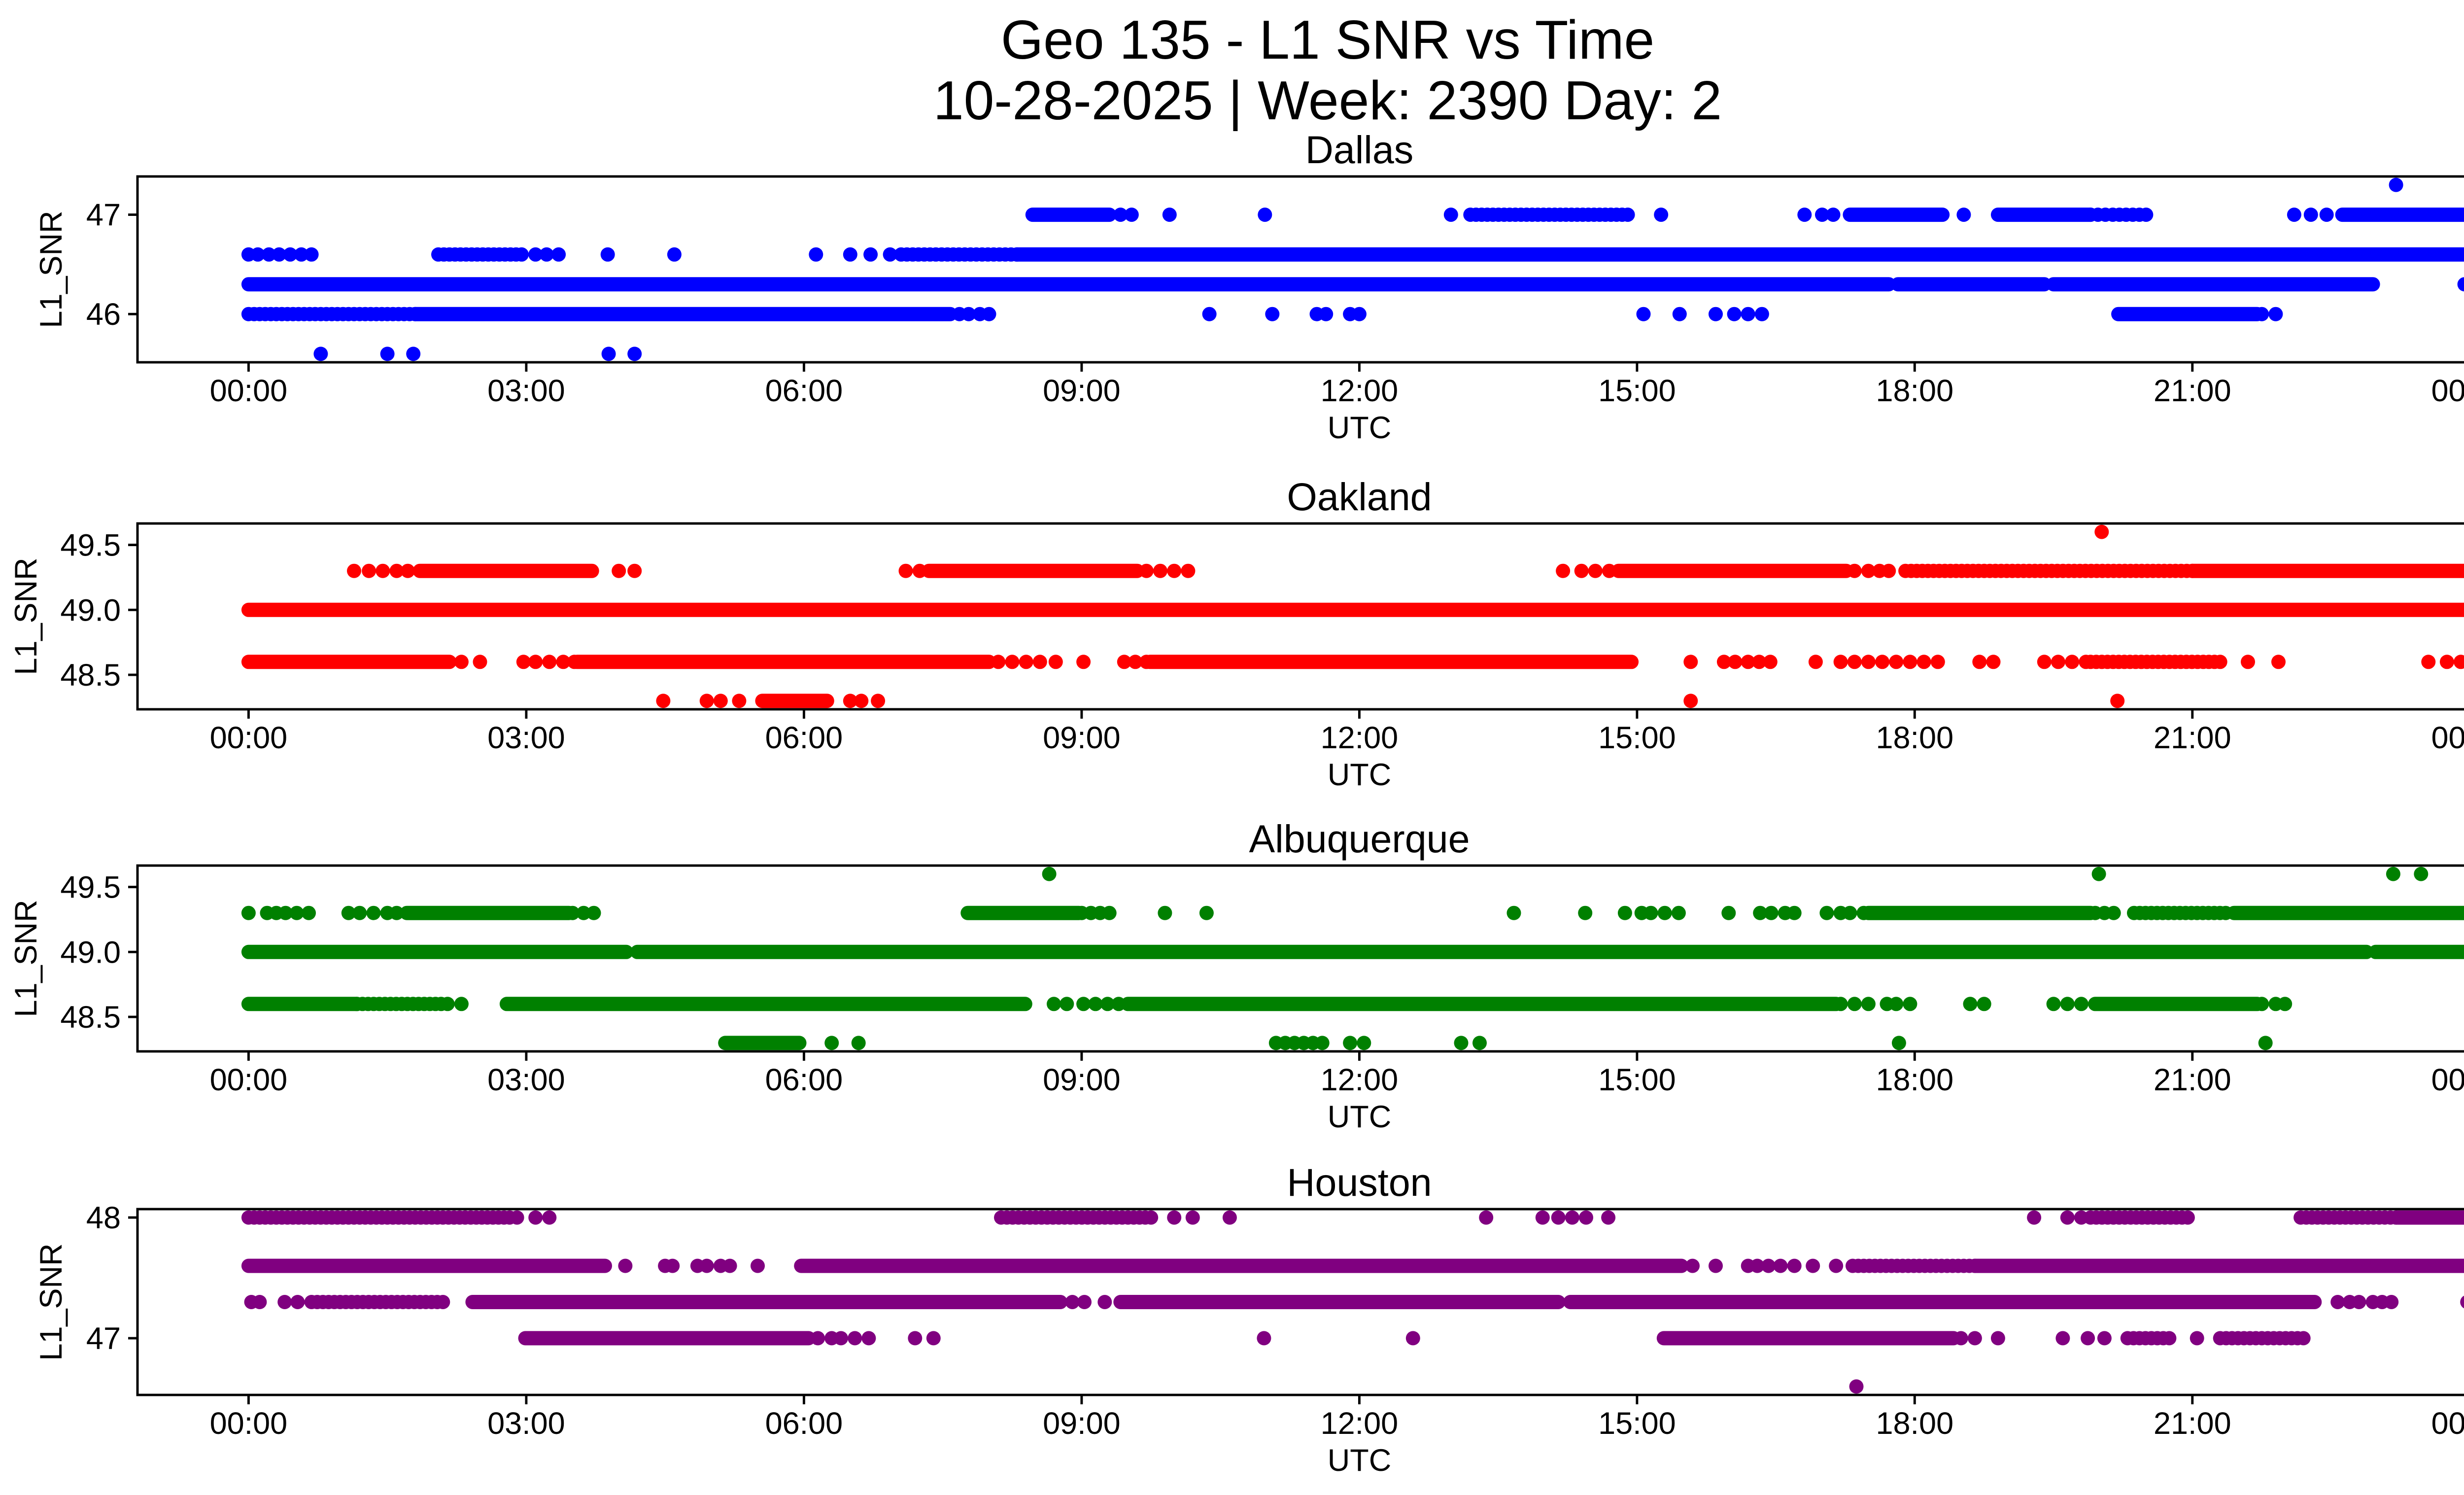 The width and height of the screenshot is (2464, 1495). What do you see at coordinates (1327, 39) in the screenshot?
I see `svg-text: Geo 135 - L1 SNR vs Time` at bounding box center [1327, 39].